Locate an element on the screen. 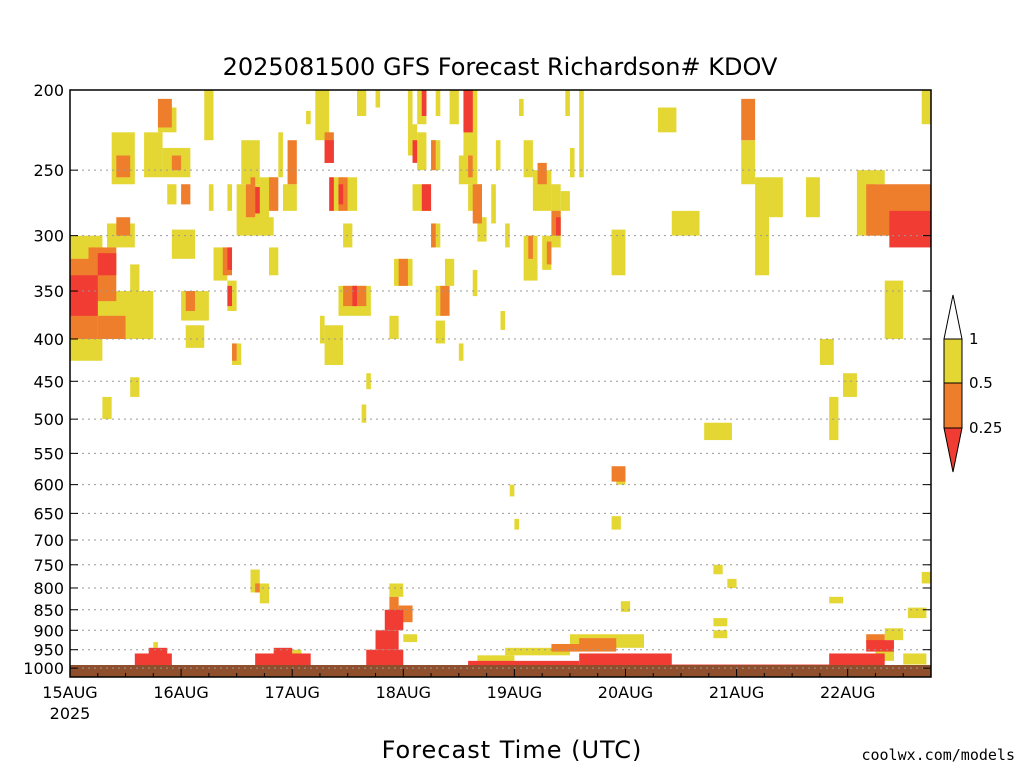 The height and width of the screenshot is (768, 1024). legend-gt1-arrow is located at coordinates (953, 317).